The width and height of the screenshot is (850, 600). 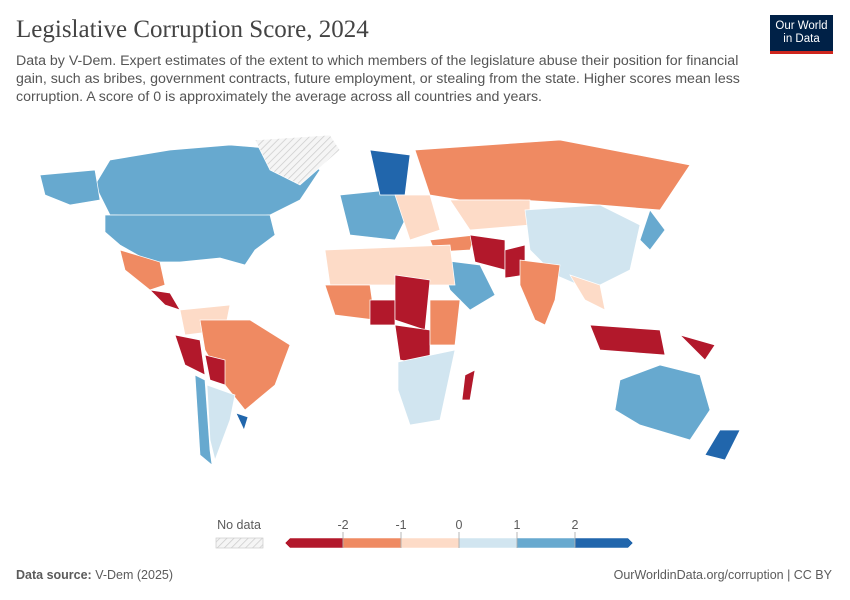 I want to click on logo-line1: Our World, so click(x=801, y=26).